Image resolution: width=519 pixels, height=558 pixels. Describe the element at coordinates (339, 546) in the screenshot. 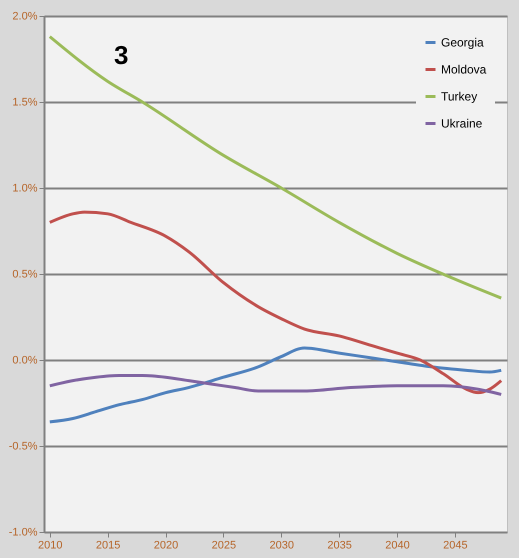

I see `x-tick-label: 2035` at that location.